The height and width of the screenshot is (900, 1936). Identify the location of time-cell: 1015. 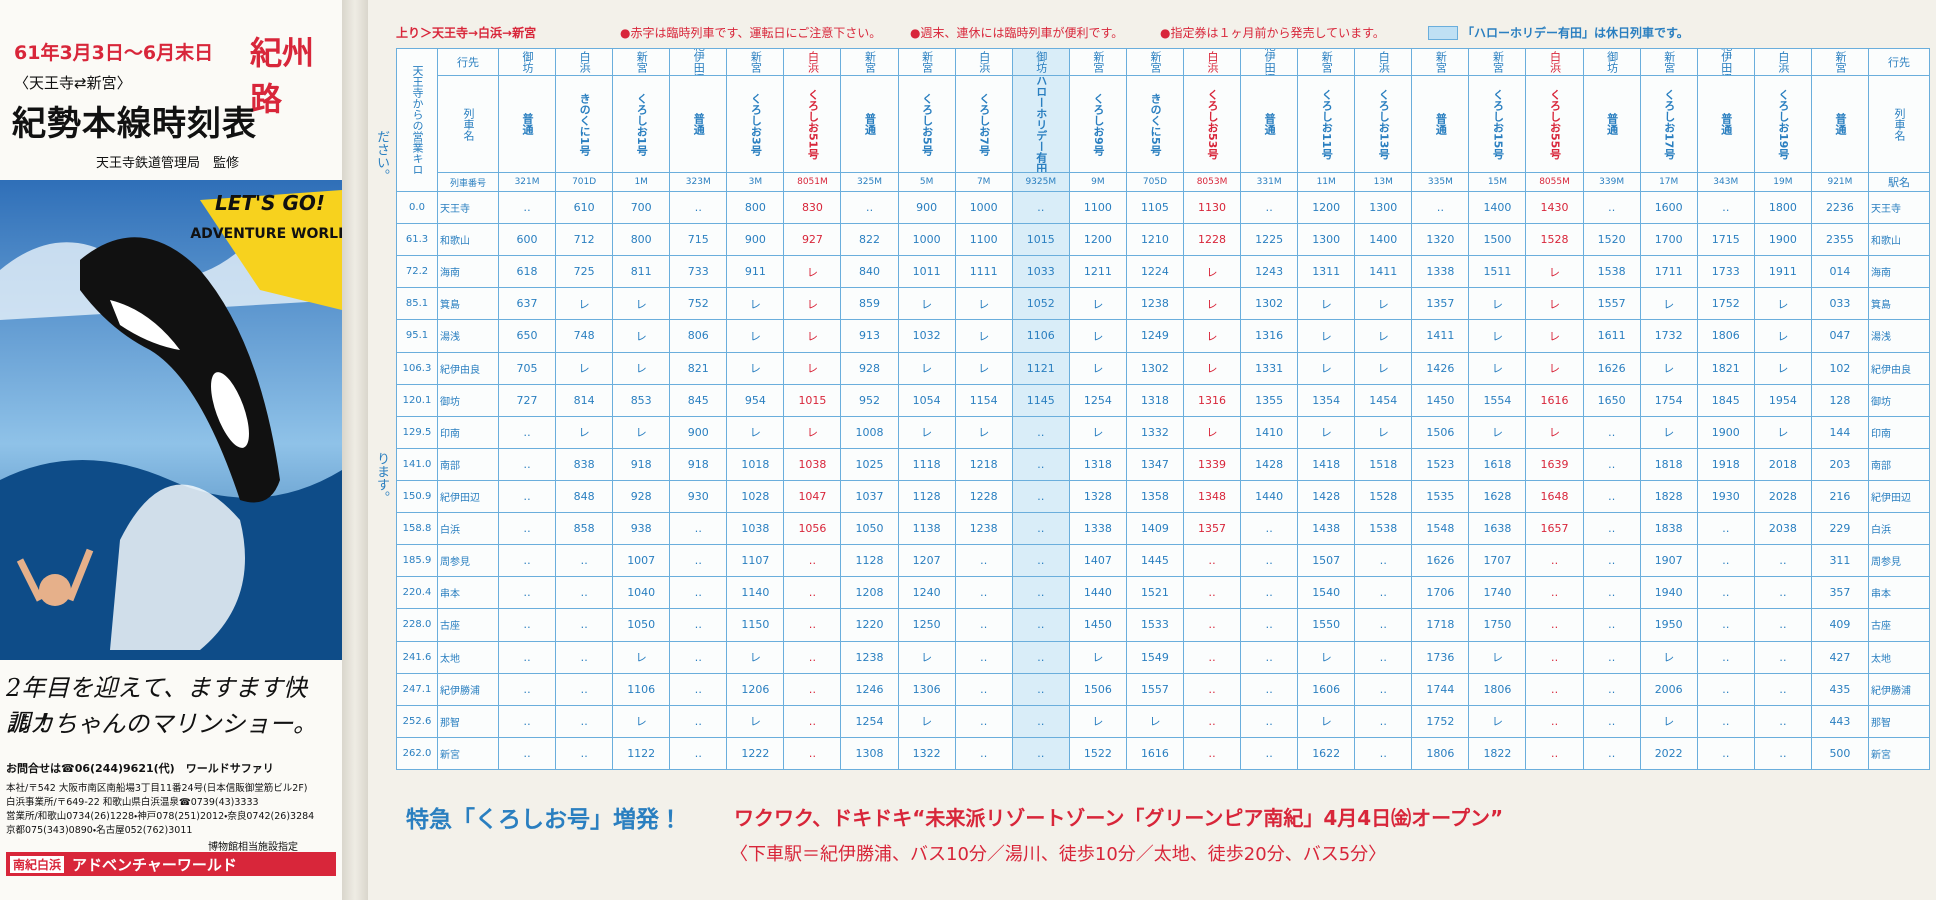
(1040, 240).